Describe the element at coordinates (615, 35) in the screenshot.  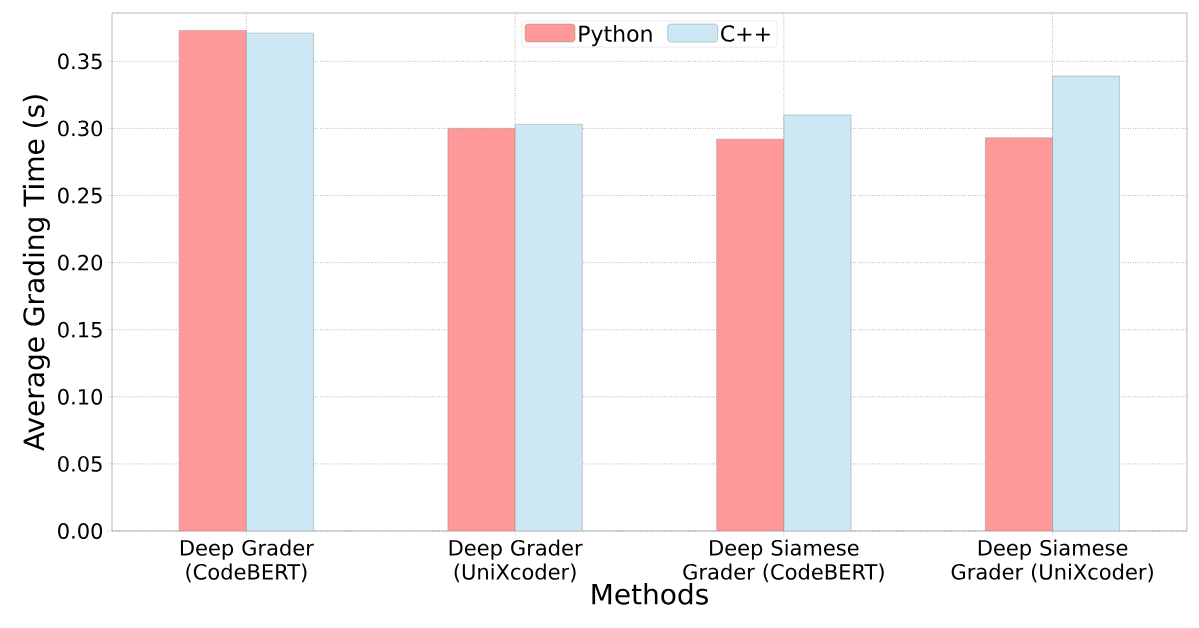
I see `legend-label: Python` at that location.